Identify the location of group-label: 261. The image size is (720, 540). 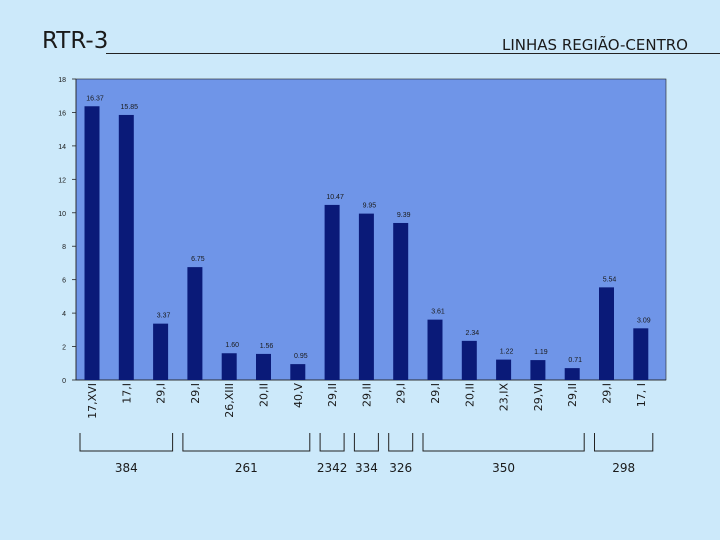
(246, 468).